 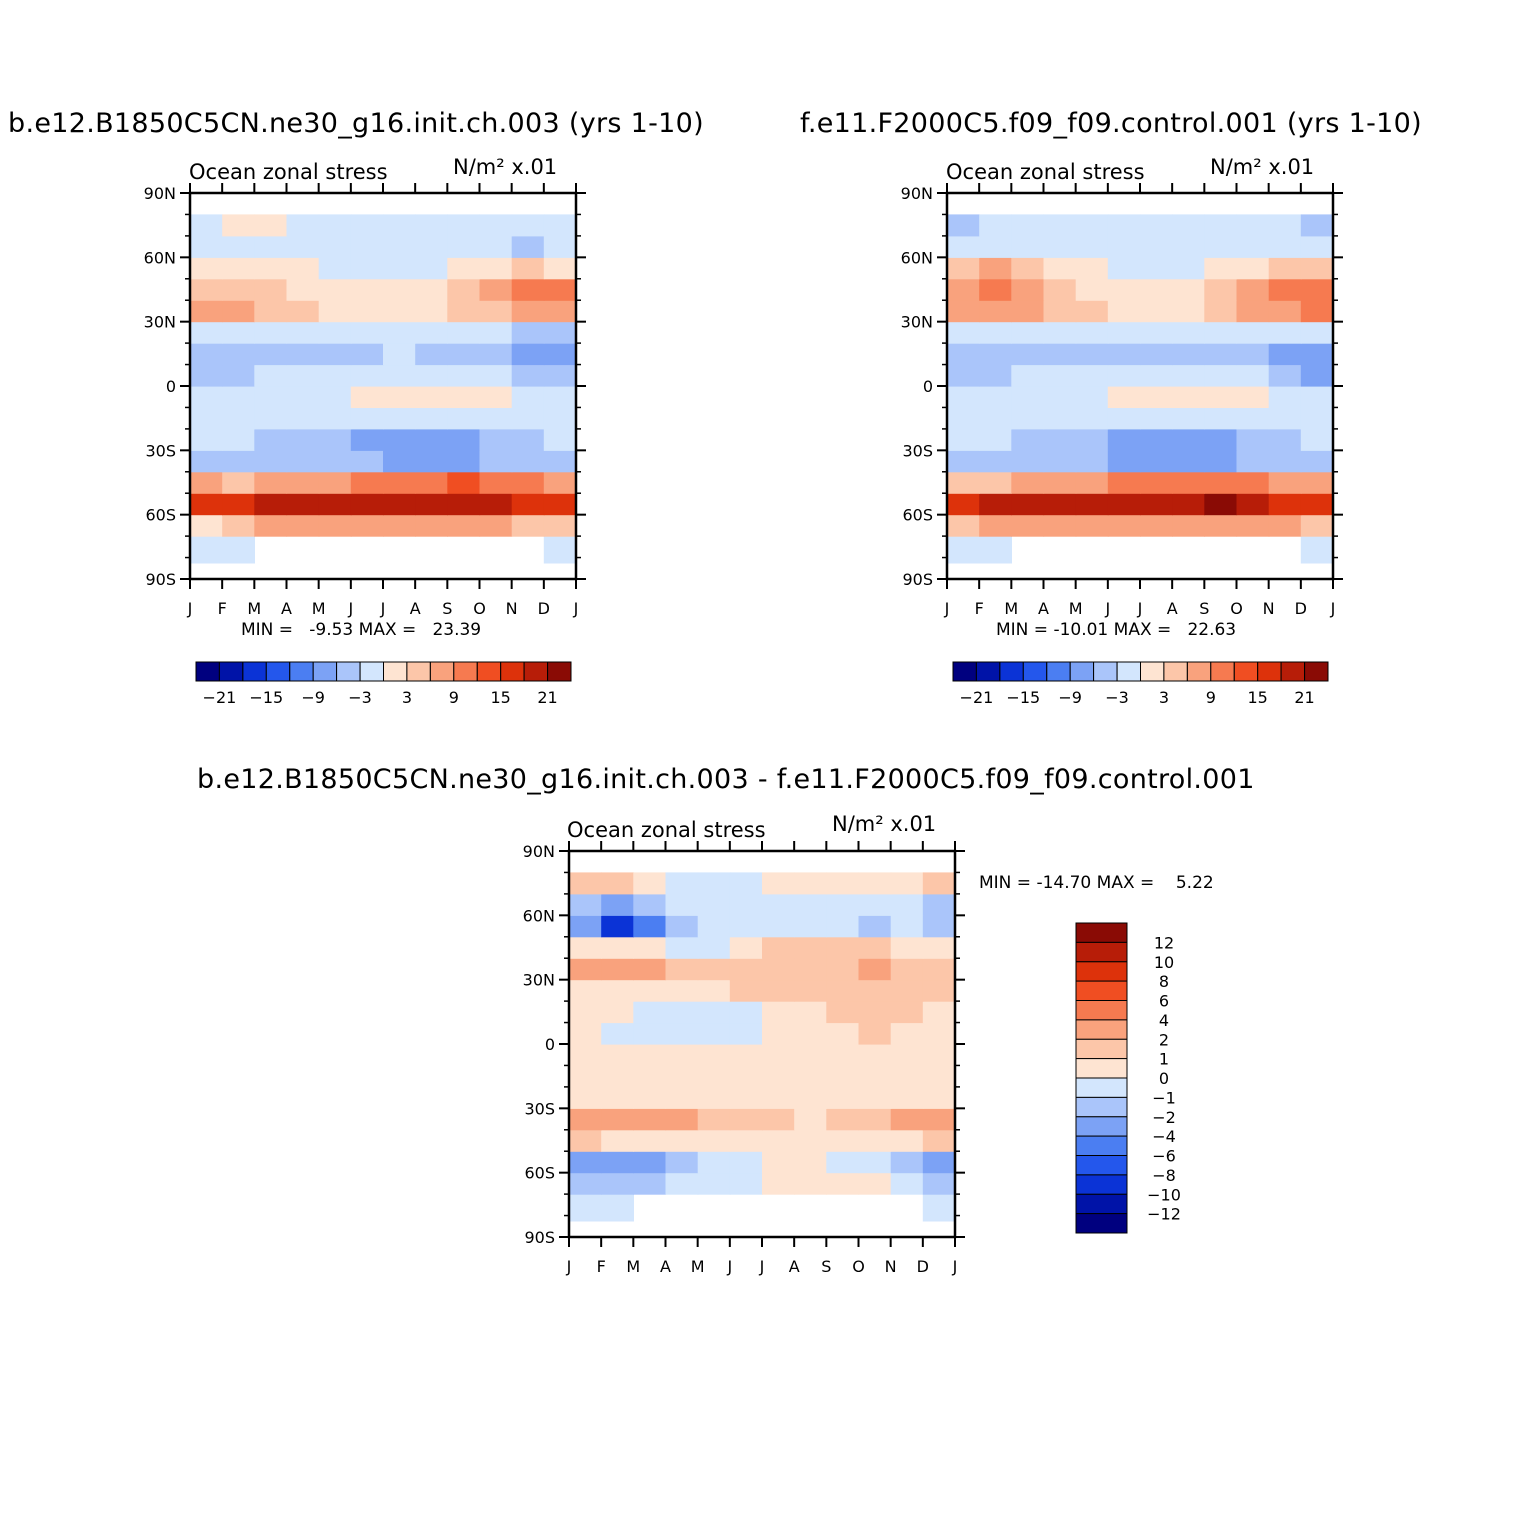 I want to click on colorbar-label: 12, so click(x=1164, y=942).